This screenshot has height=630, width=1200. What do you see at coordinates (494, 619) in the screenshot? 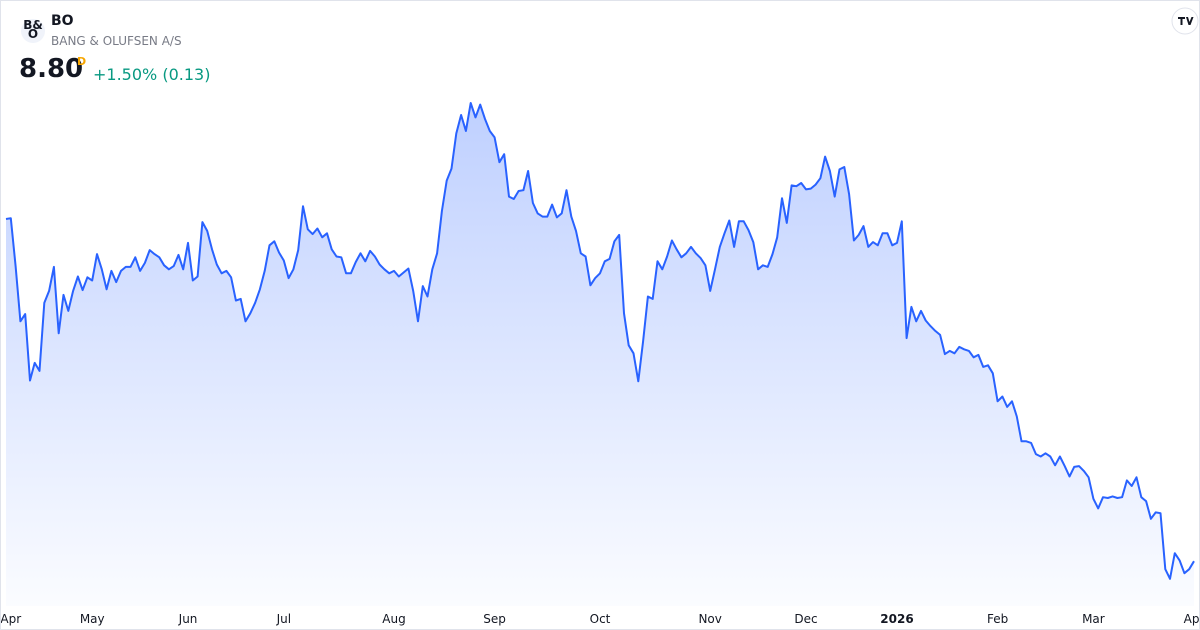
I see `x-tick-label: Sep` at bounding box center [494, 619].